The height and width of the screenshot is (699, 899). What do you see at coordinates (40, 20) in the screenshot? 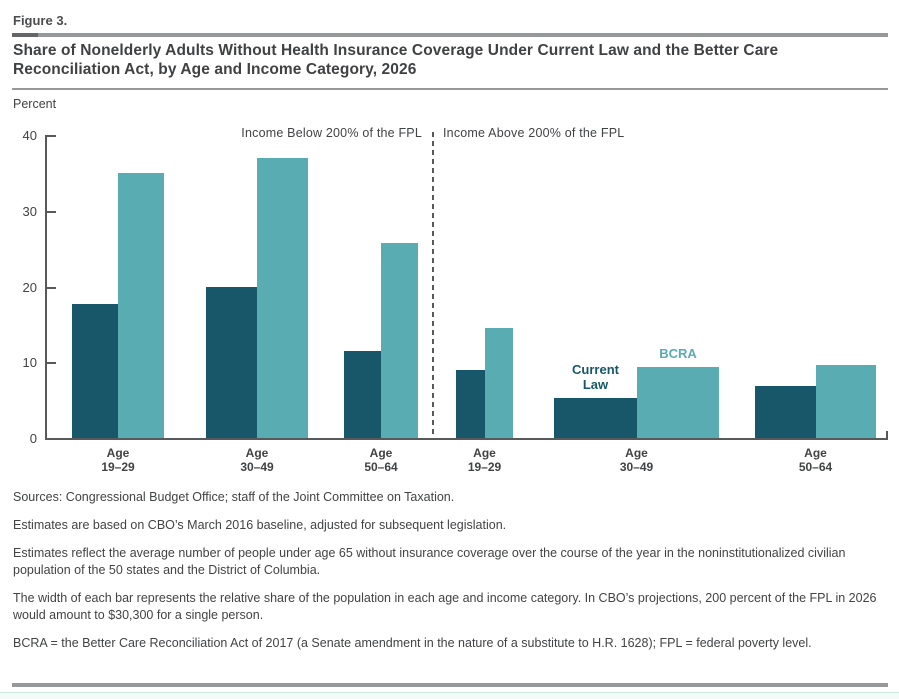
I see `figure-number-label: Figure 3.` at bounding box center [40, 20].